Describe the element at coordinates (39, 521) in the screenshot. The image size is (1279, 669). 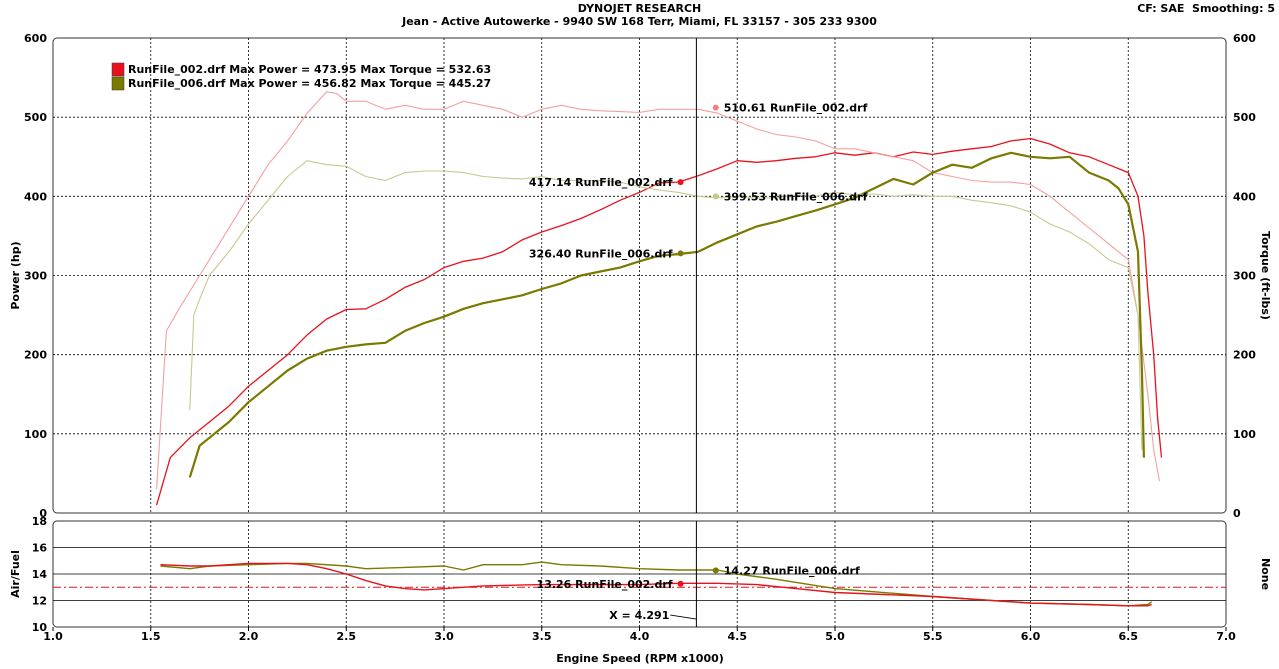
I see `afr-y-tick-label: 18` at that location.